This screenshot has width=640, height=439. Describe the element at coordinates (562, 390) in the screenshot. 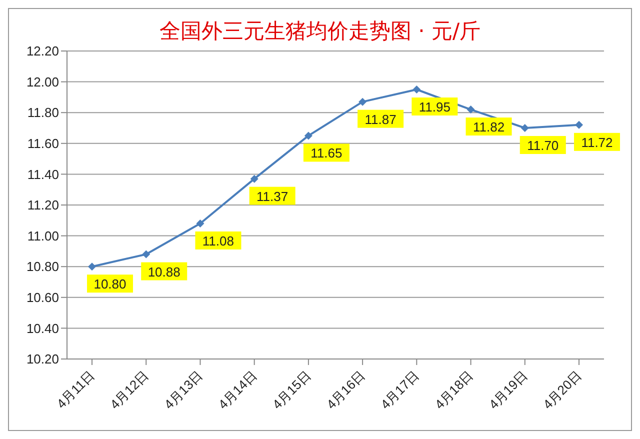

I see `x-tick-label: 4月20日` at that location.